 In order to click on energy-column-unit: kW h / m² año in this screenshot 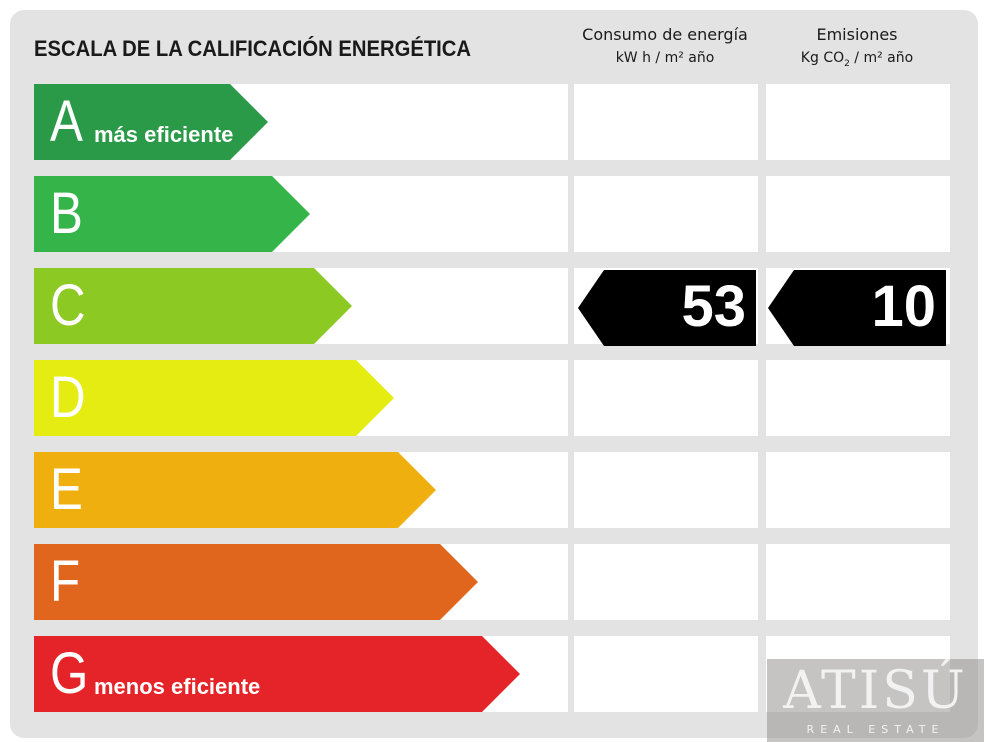, I will do `click(665, 58)`.